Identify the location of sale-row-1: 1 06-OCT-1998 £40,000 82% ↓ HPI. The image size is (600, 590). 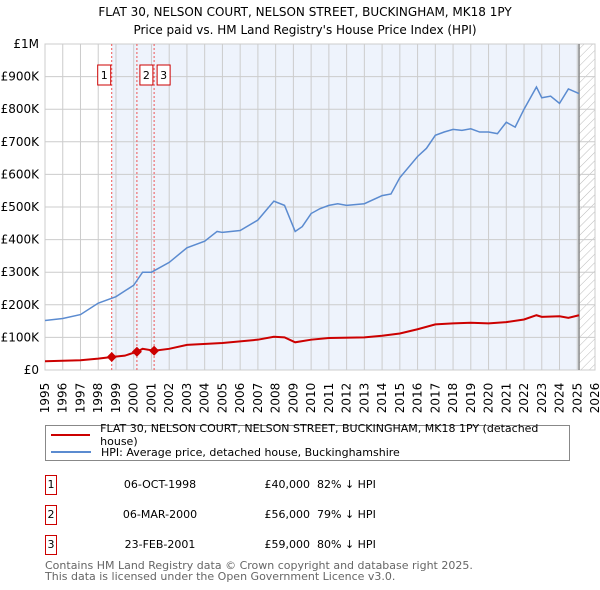
(245, 485).